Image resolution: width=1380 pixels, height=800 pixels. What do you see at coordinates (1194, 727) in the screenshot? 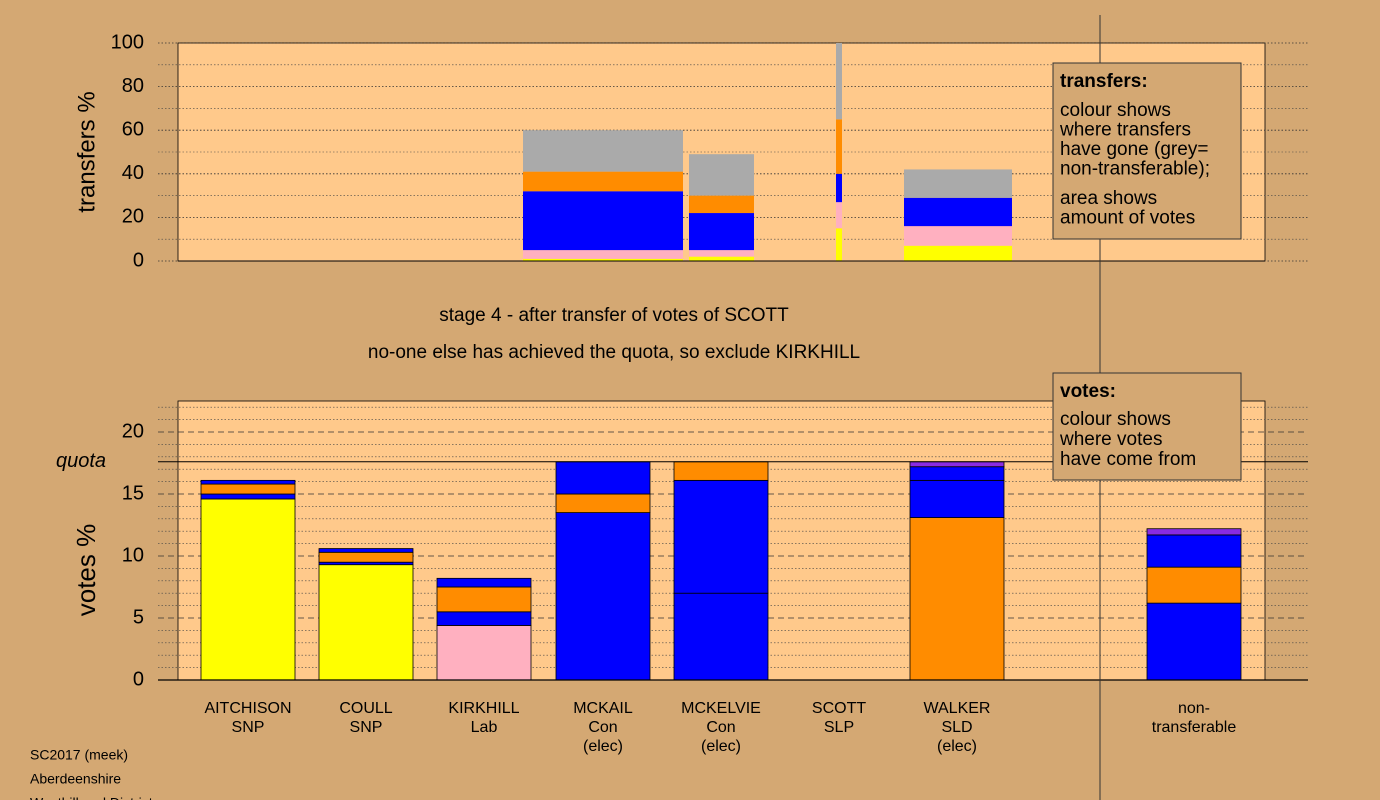
I see `x-tick-label: transferable` at bounding box center [1194, 727].